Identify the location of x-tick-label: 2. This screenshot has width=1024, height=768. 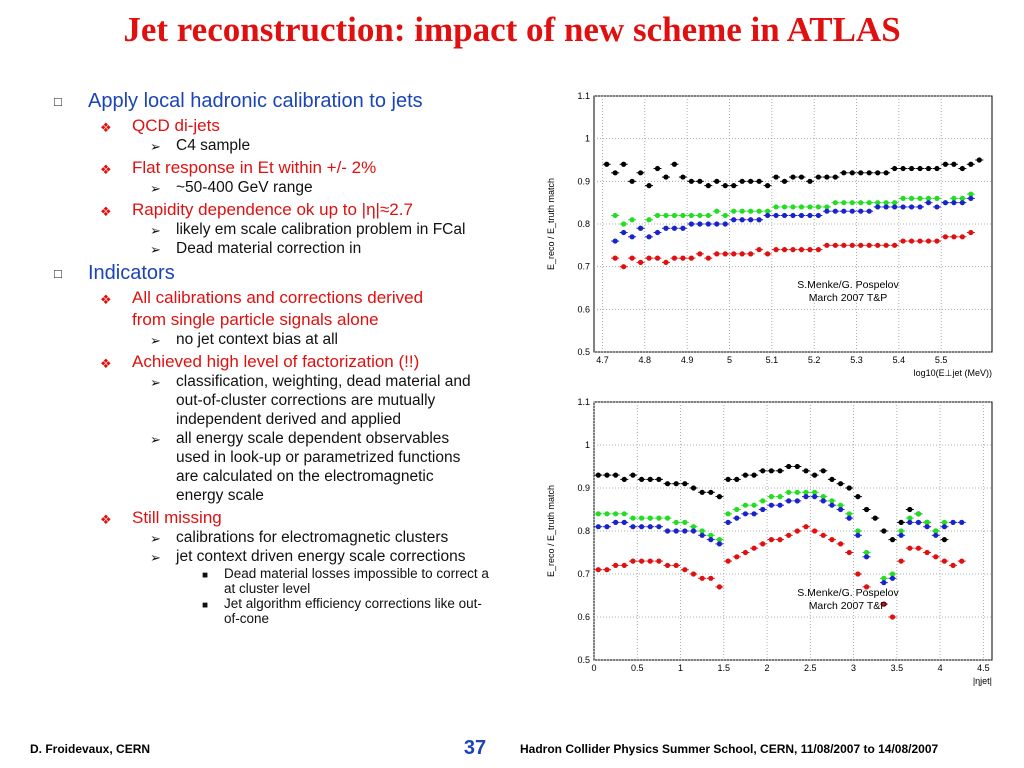
(767, 668).